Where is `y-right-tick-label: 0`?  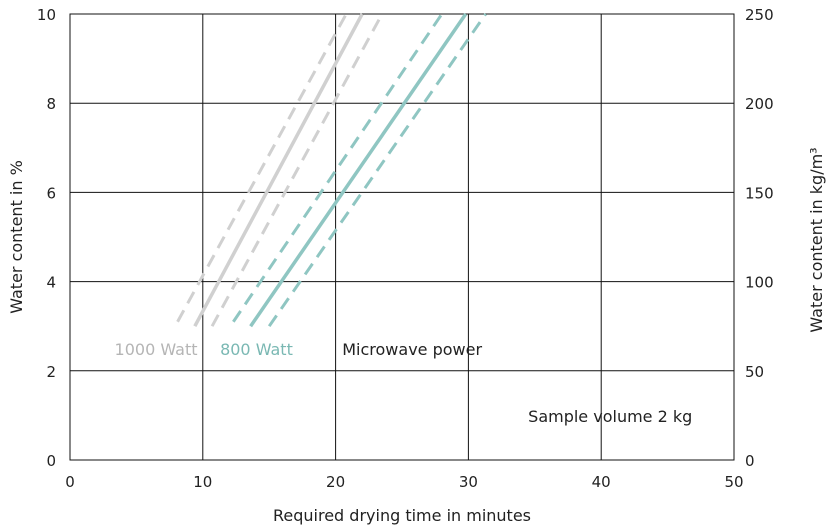
y-right-tick-label: 0 is located at coordinates (750, 461).